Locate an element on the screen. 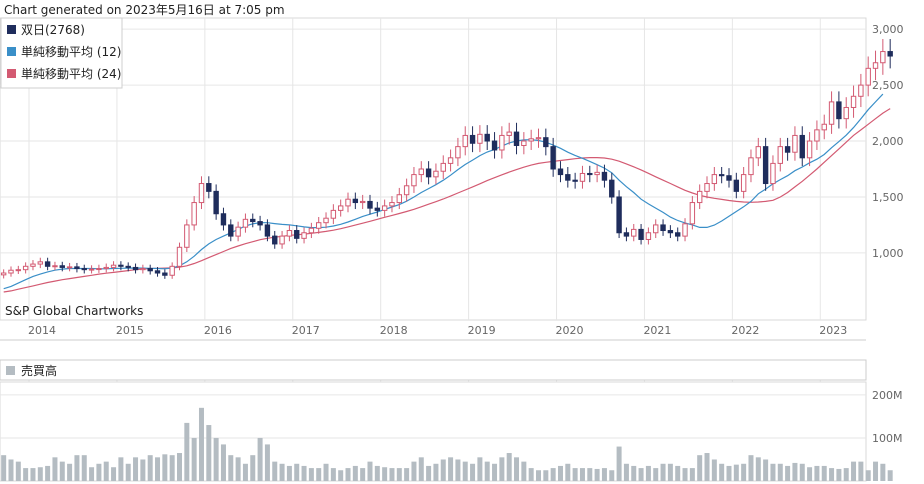 This screenshot has height=484, width=924. volume-ytick-label: 200M is located at coordinates (887, 395).